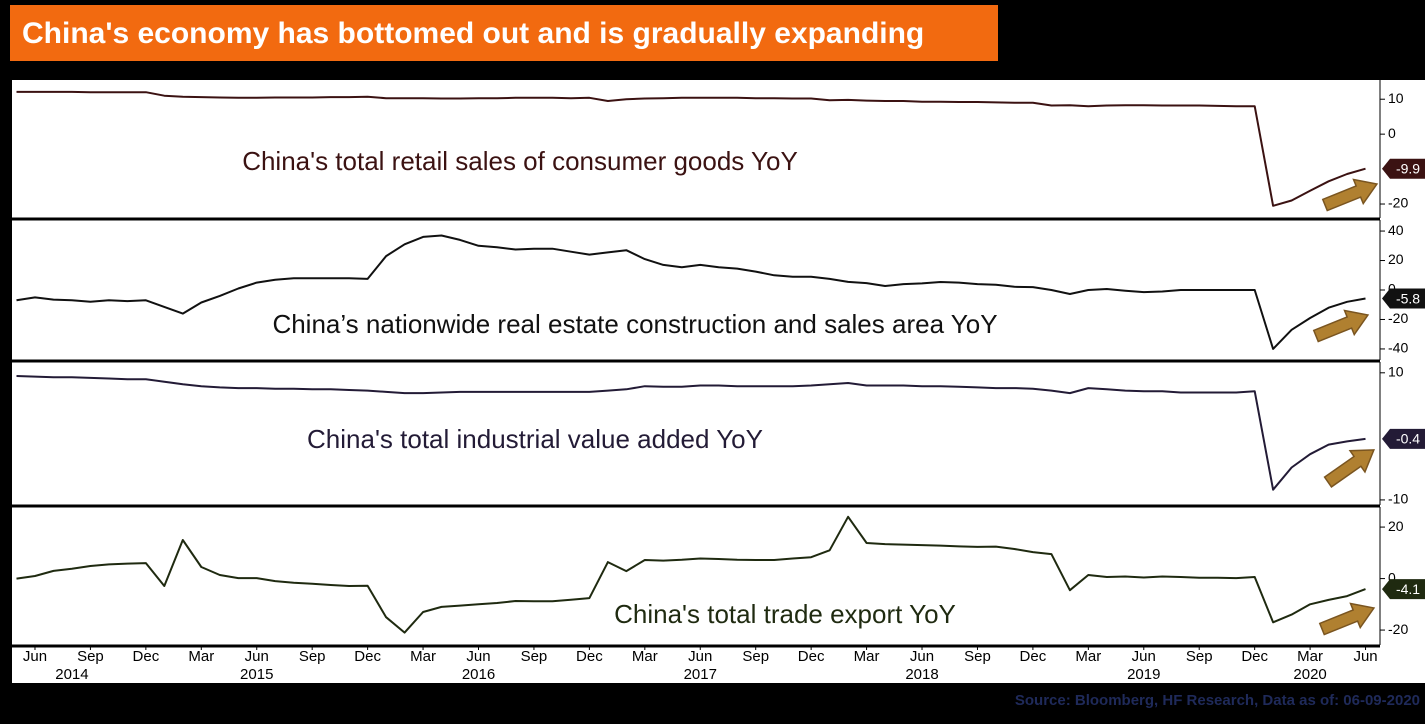  Describe the element at coordinates (1396, 230) in the screenshot. I see `y-tick-label: 40` at that location.